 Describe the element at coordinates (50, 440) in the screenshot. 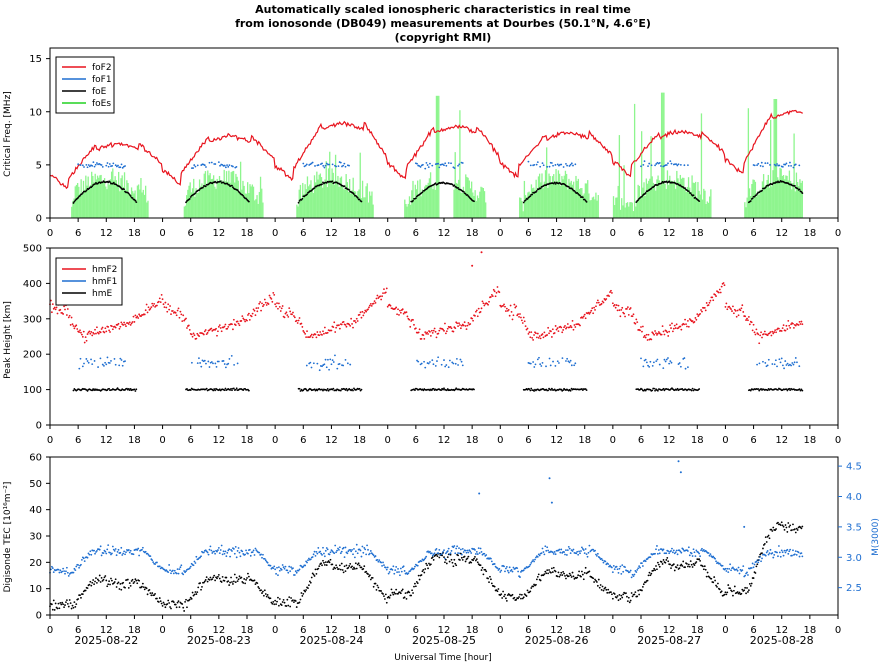

I see `x-tick-label: 0` at that location.